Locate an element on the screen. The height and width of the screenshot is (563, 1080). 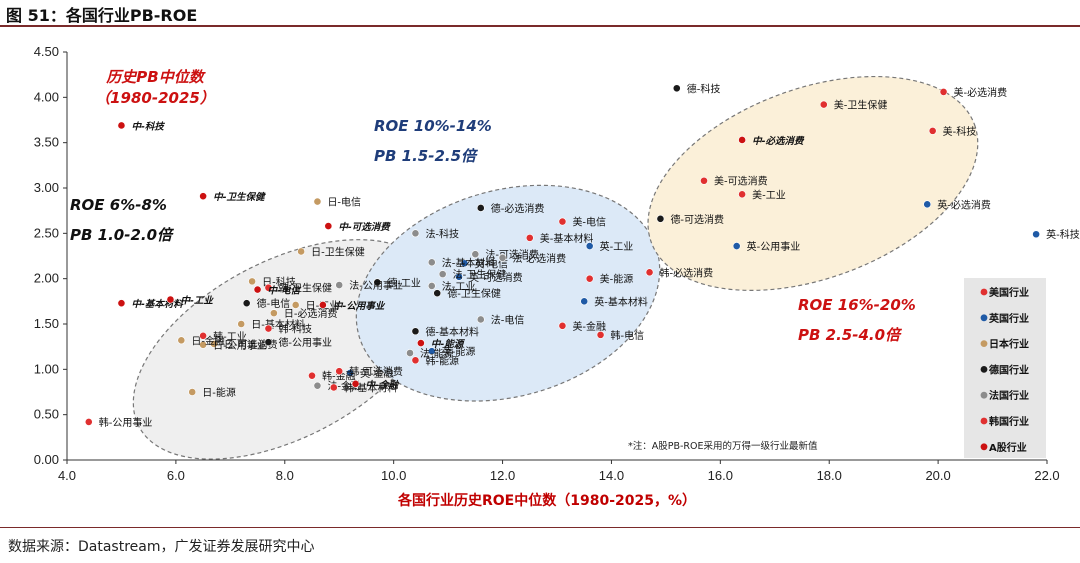
fr-point-label: 法-电信 is located at coordinates (508, 319).